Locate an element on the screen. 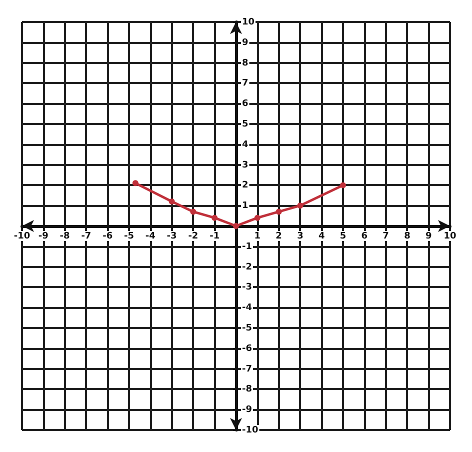 Image resolution: width=472 pixels, height=452 pixels. x-tick-label: -7 is located at coordinates (86, 237).